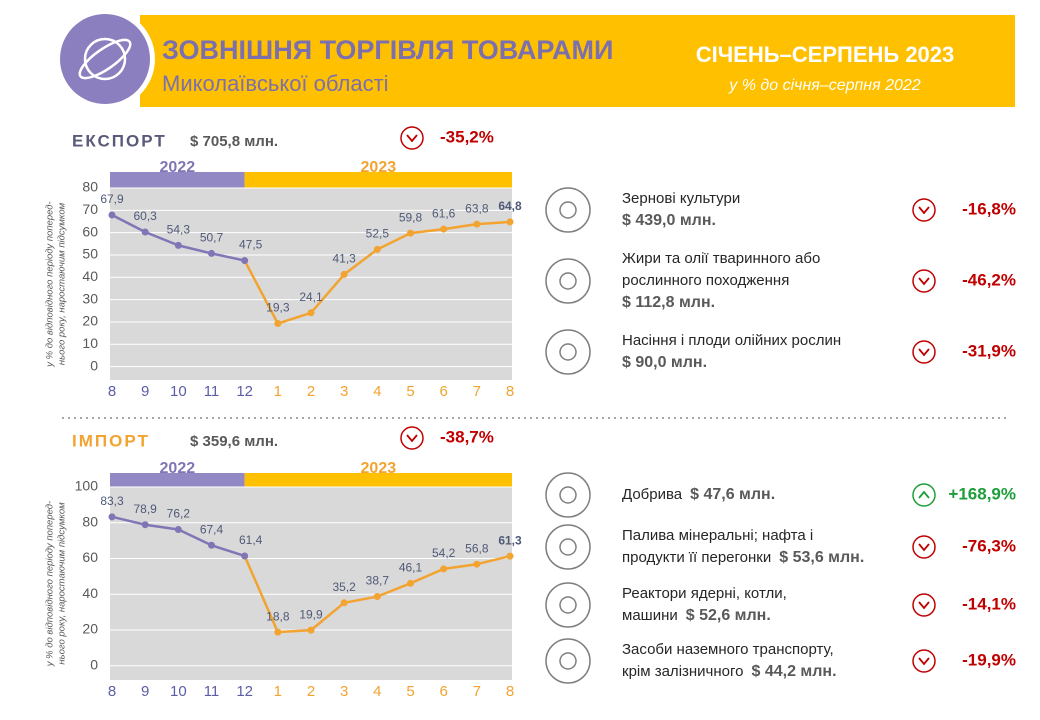 The width and height of the screenshot is (1040, 720). Describe the element at coordinates (179, 230) in the screenshot. I see `value-label: 54,3` at that location.